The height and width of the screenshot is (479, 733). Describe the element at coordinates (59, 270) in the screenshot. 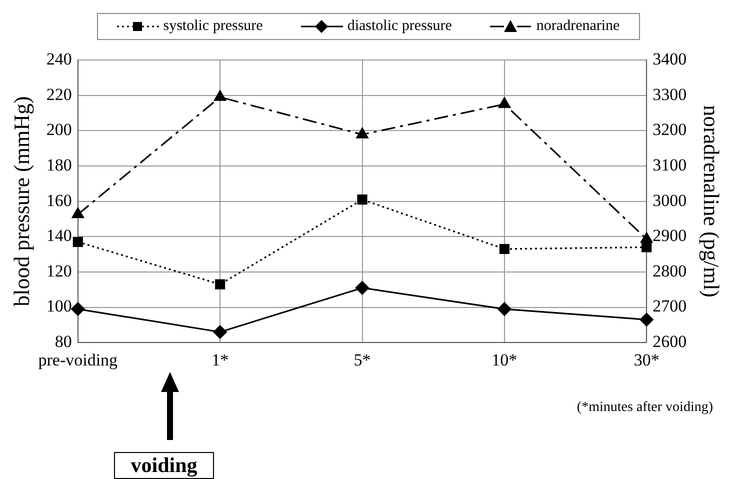

I see `y-tick-label: 120` at that location.